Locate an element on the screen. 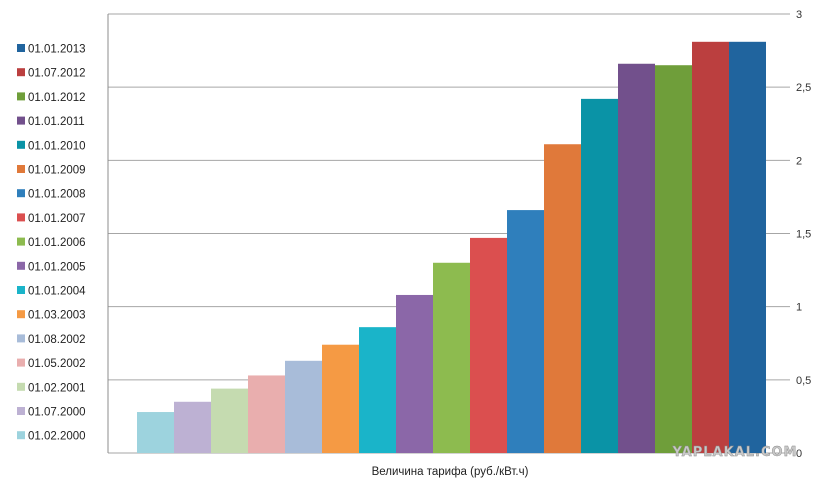 The height and width of the screenshot is (482, 831). y-tick-label: 0 is located at coordinates (799, 454).